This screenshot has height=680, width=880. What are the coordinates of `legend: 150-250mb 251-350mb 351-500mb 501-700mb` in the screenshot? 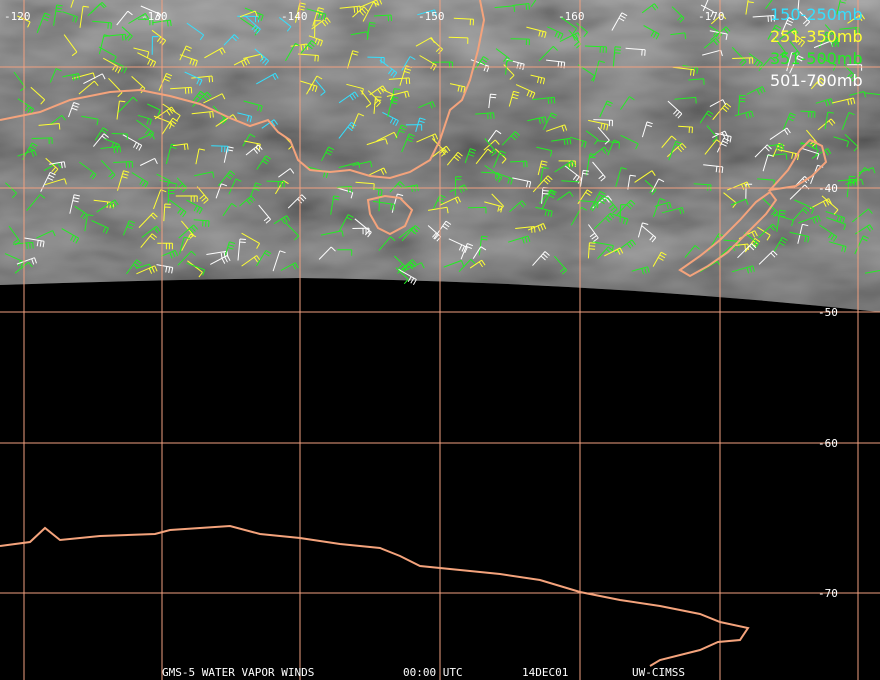 It's located at (816, 47).